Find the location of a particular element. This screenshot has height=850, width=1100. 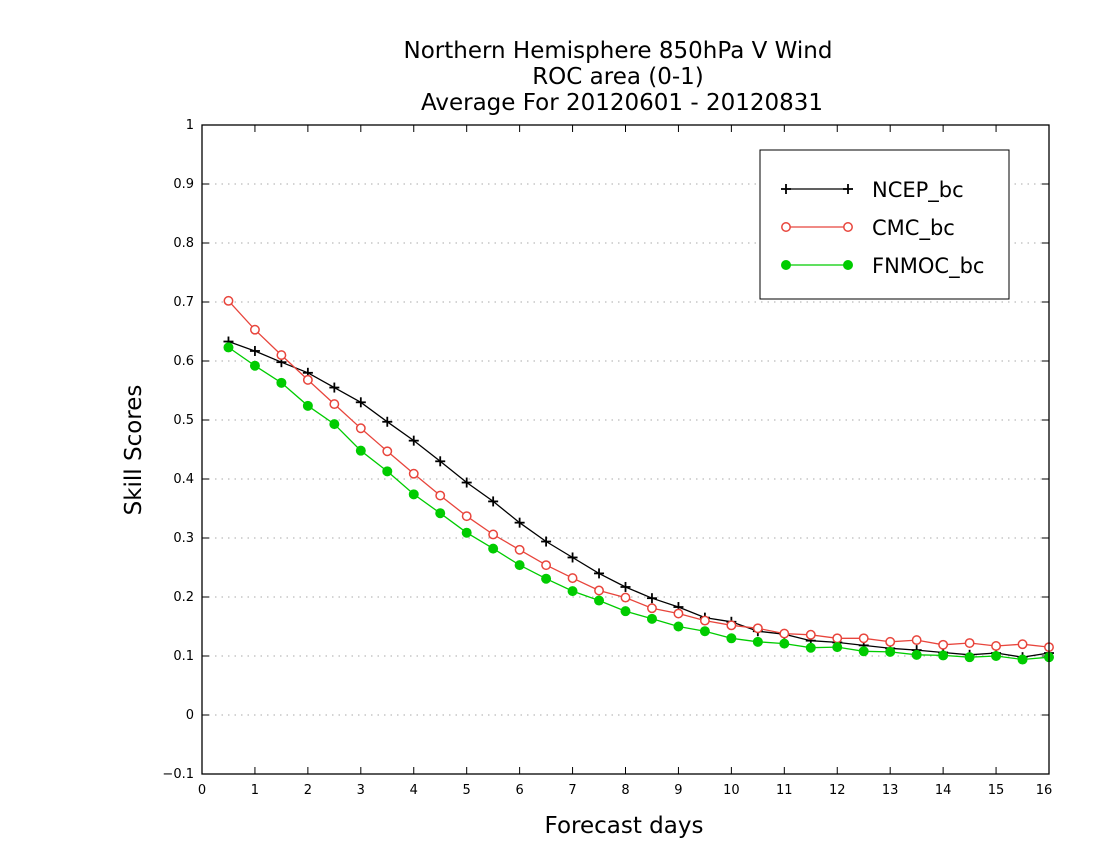

y-tick-label: 0.3 is located at coordinates (183, 538).